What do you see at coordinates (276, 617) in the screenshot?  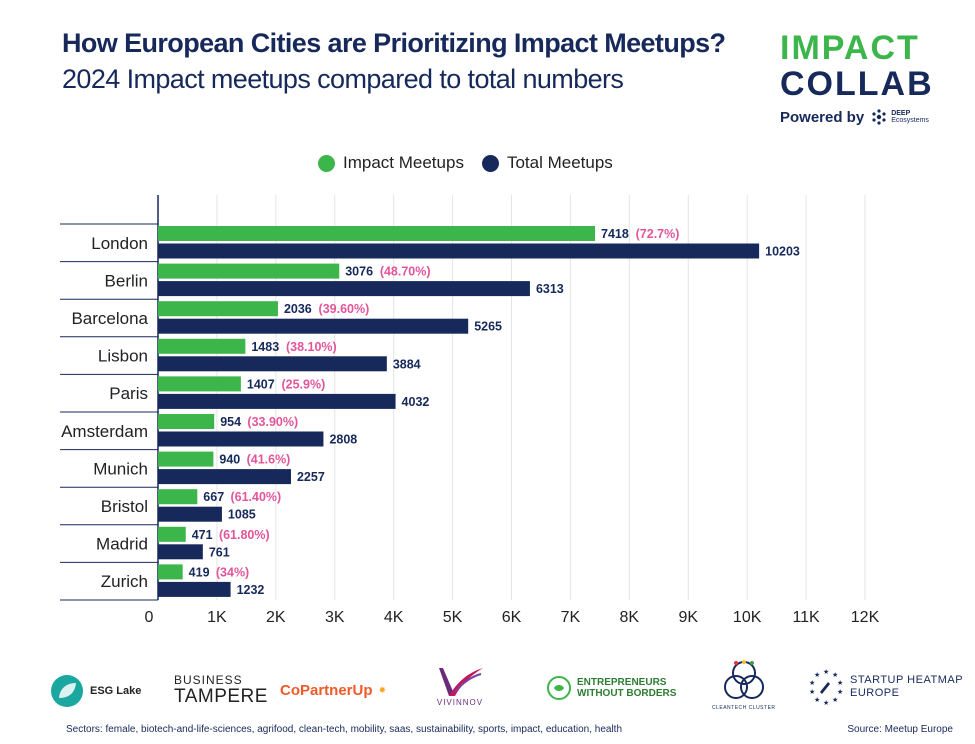 I see `x-tick-label: 2K` at bounding box center [276, 617].